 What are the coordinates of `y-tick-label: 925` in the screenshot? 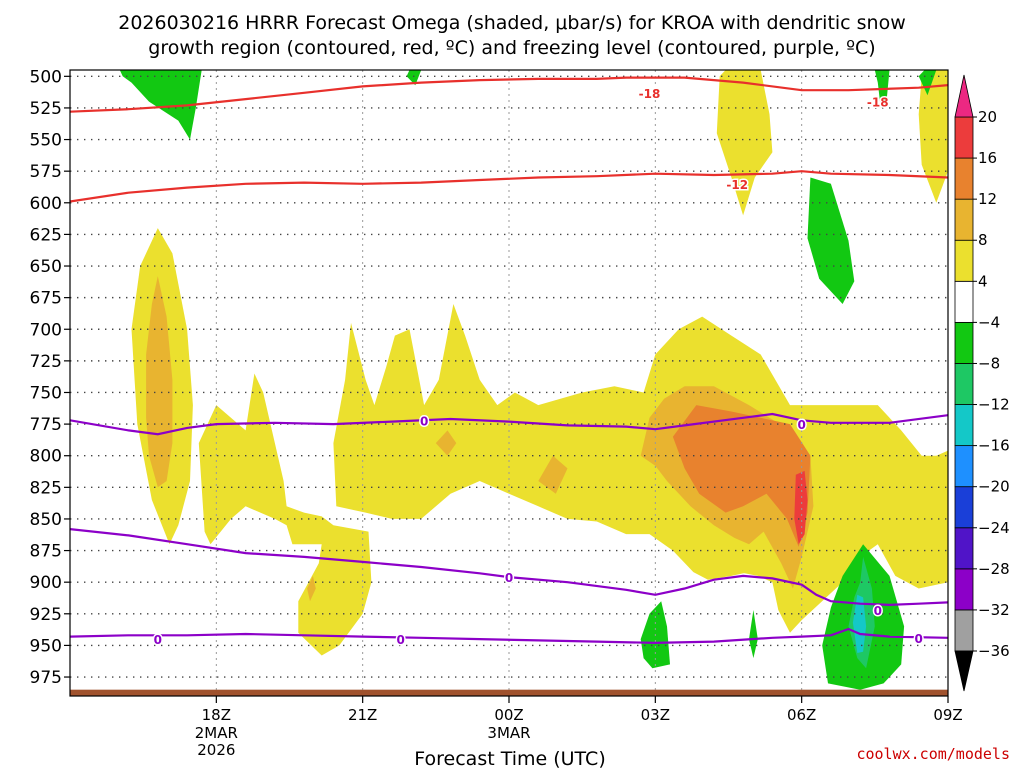 It's located at (46, 615).